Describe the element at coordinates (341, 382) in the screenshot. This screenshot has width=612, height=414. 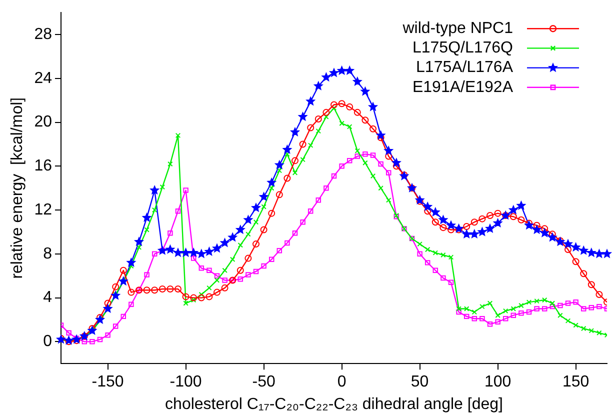
I see `x-tick-label: 0` at that location.